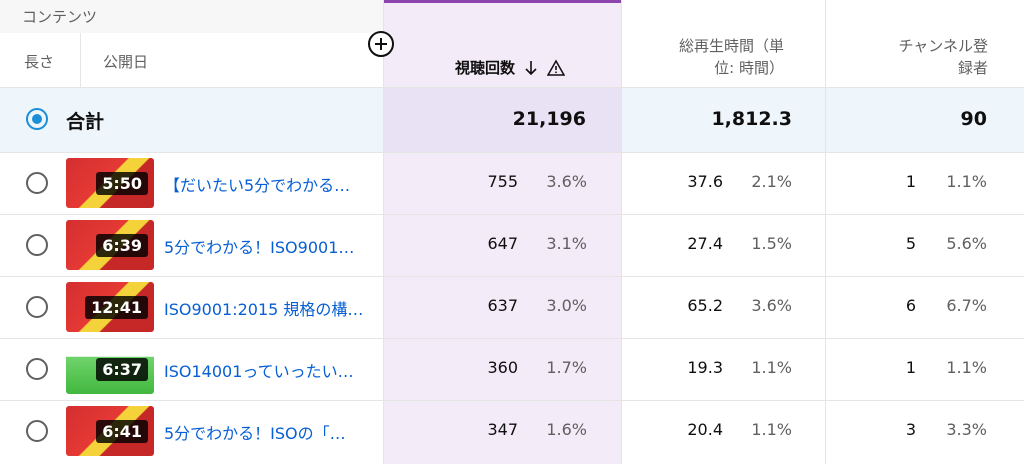 This screenshot has height=464, width=1024. Describe the element at coordinates (502, 367) in the screenshot. I see `row-views: 360` at that location.